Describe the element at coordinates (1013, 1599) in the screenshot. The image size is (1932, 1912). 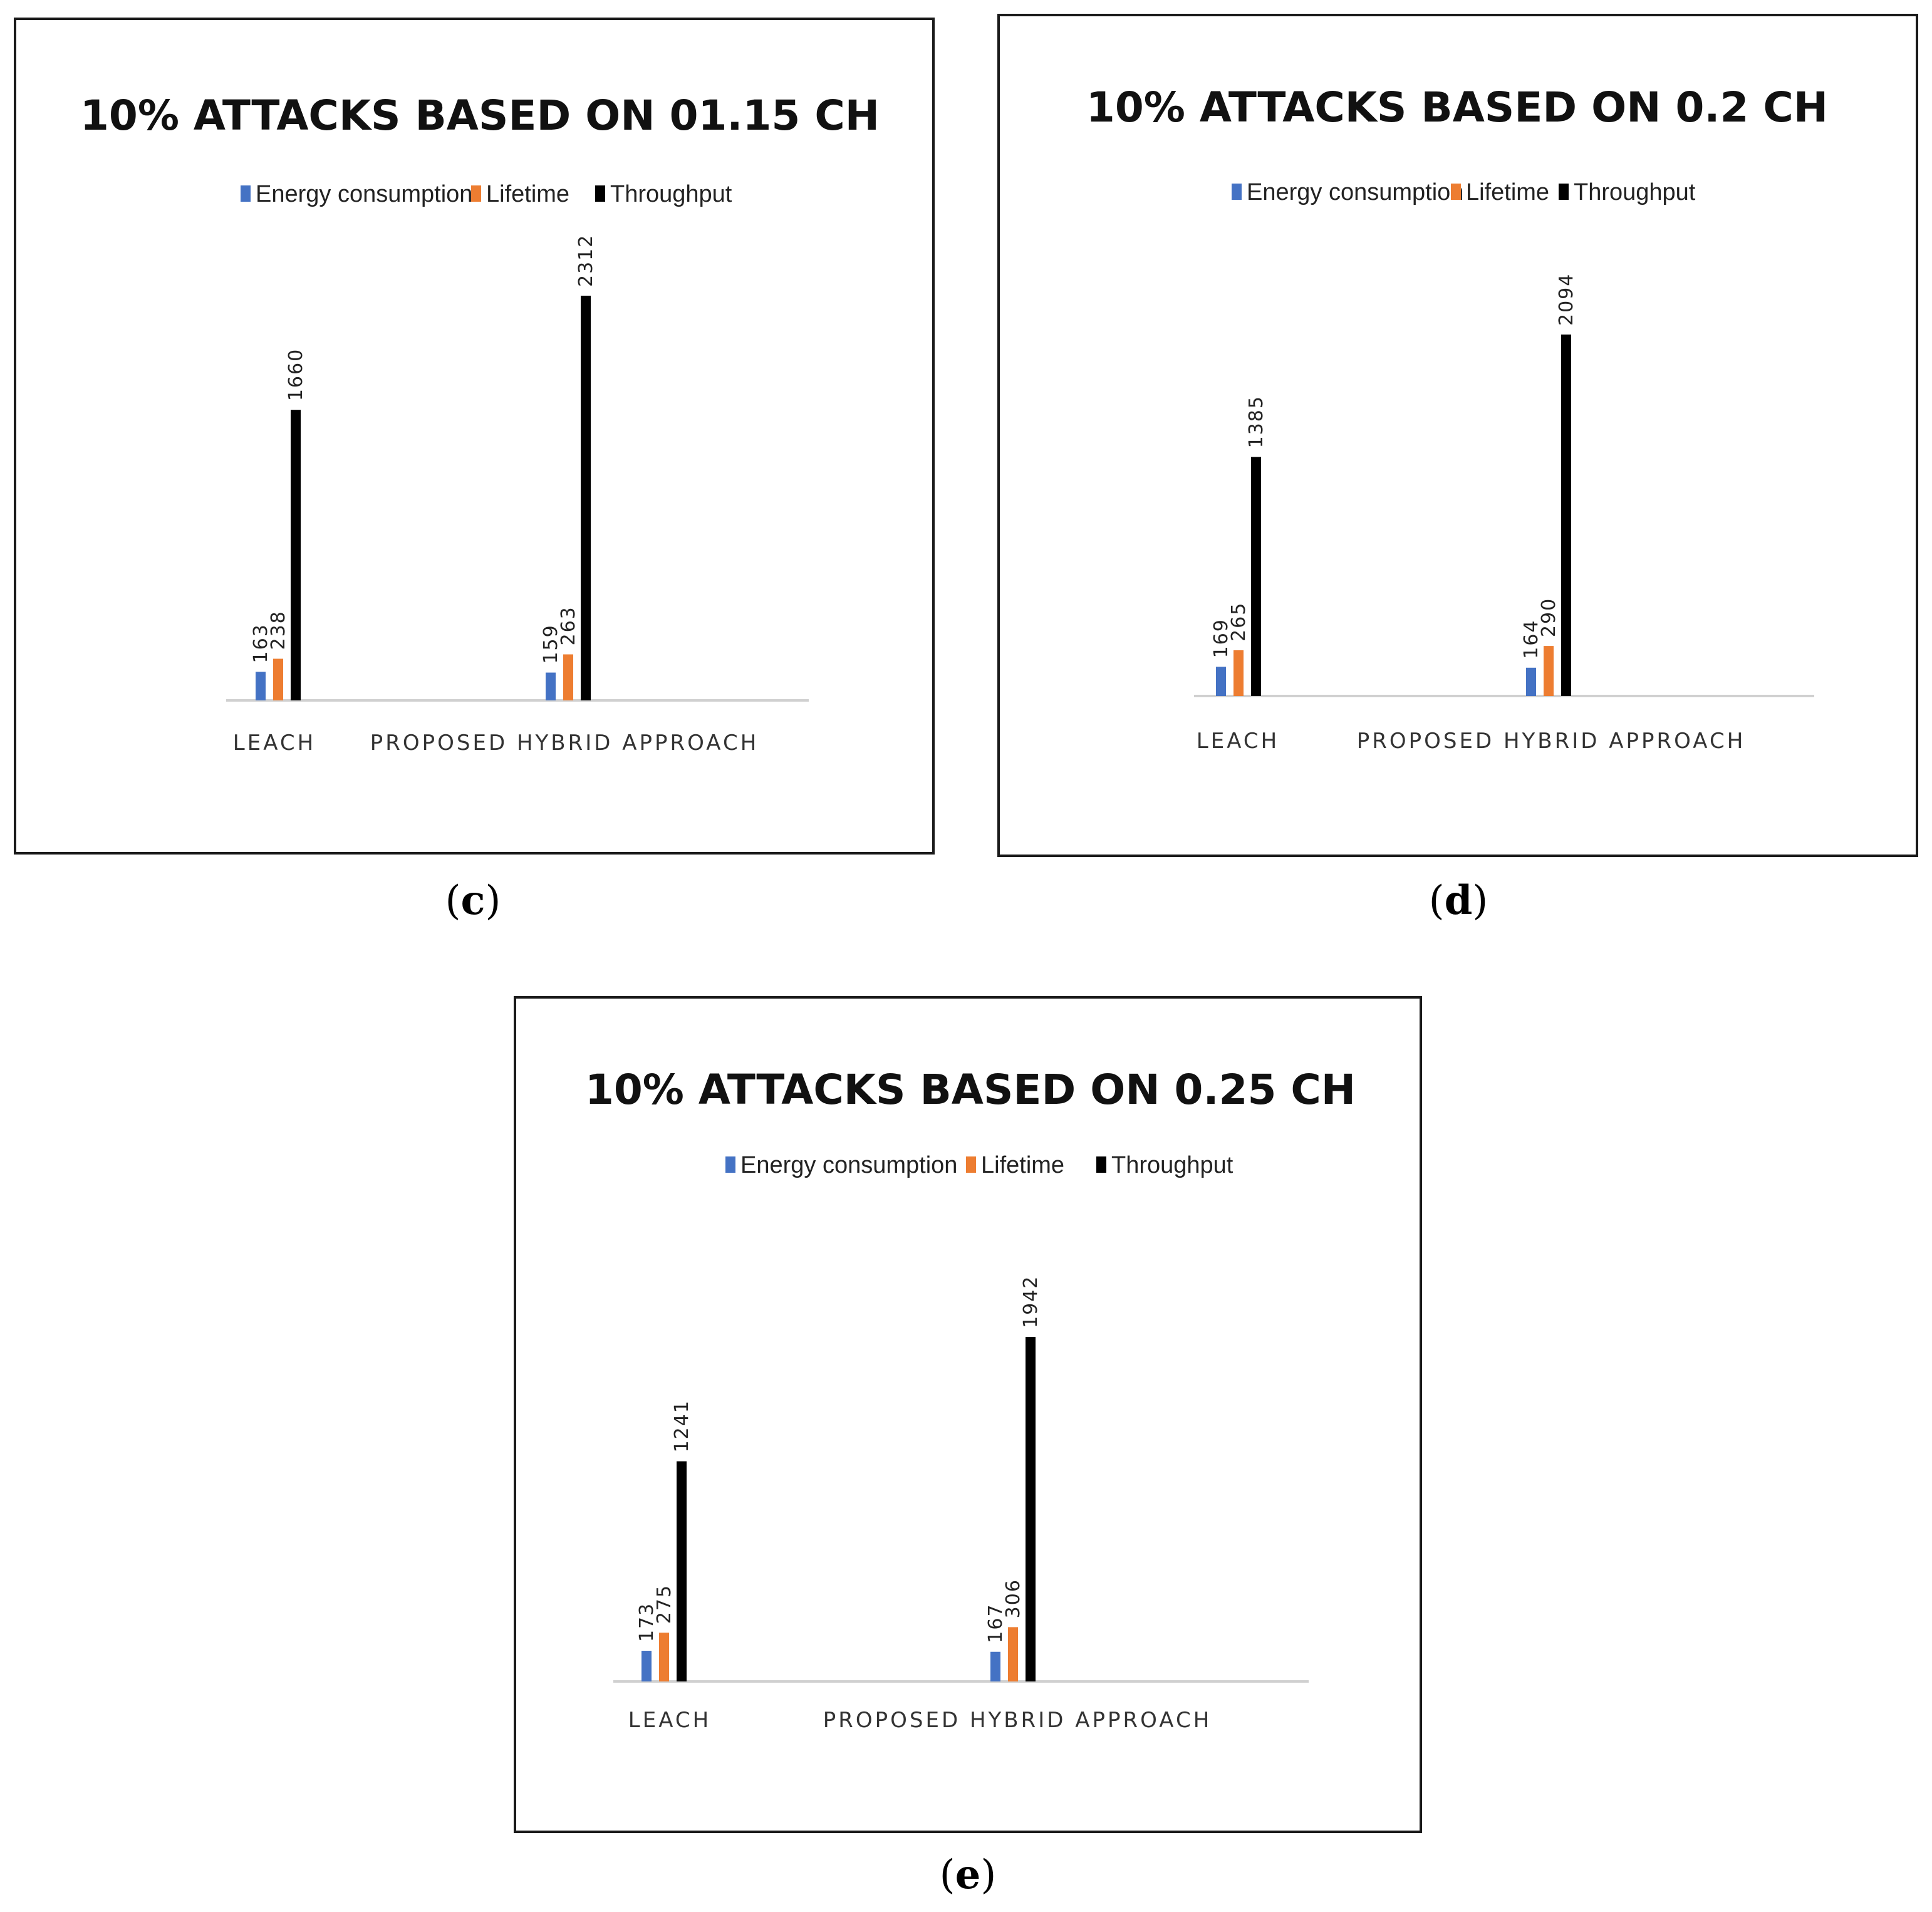
I see `data-label: 306` at that location.